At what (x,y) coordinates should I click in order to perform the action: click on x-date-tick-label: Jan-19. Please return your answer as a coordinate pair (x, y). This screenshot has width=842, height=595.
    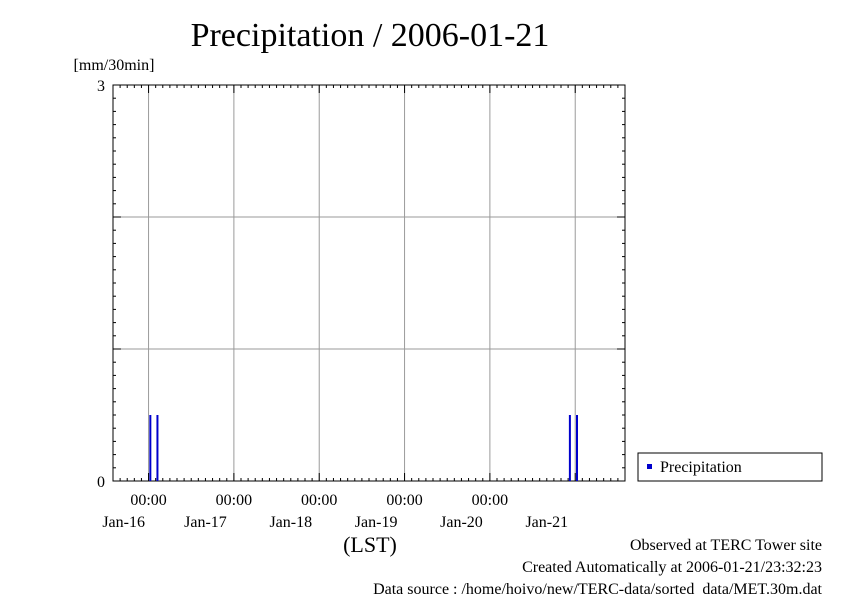
    Looking at the image, I should click on (376, 522).